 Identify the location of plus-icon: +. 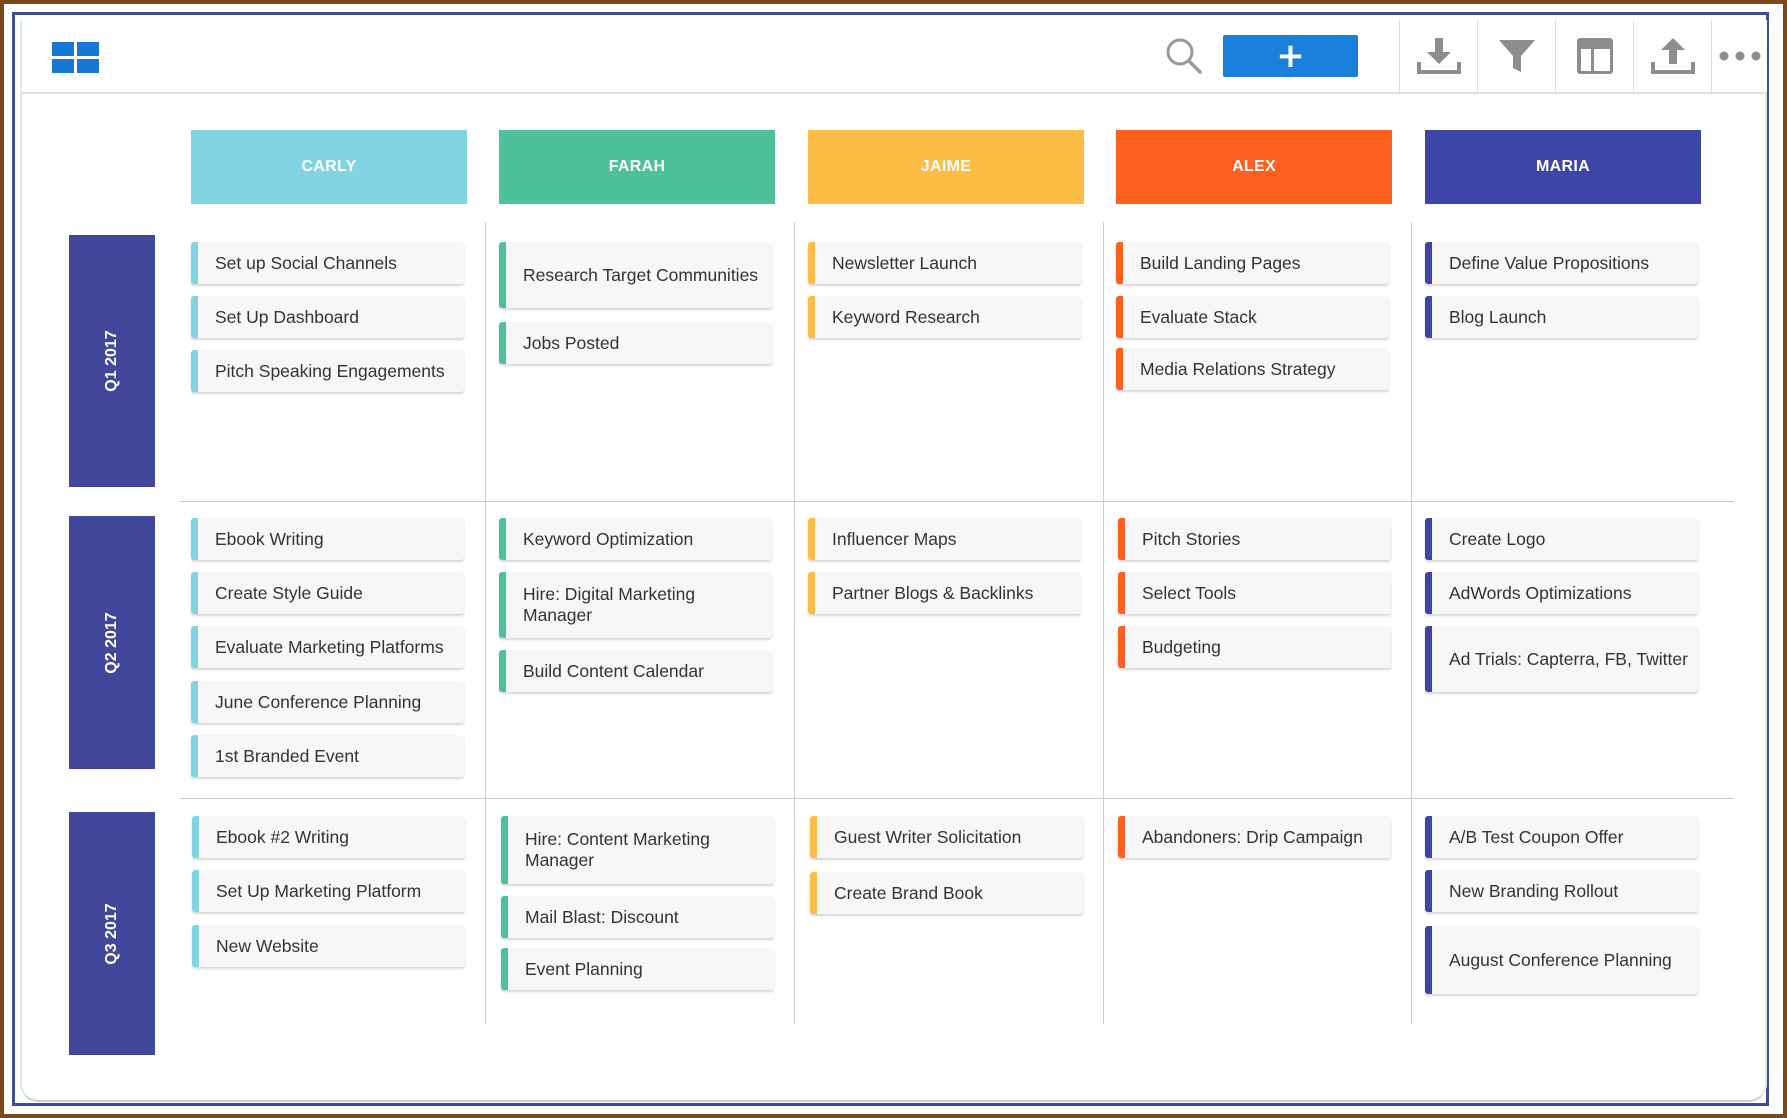
(1290, 56).